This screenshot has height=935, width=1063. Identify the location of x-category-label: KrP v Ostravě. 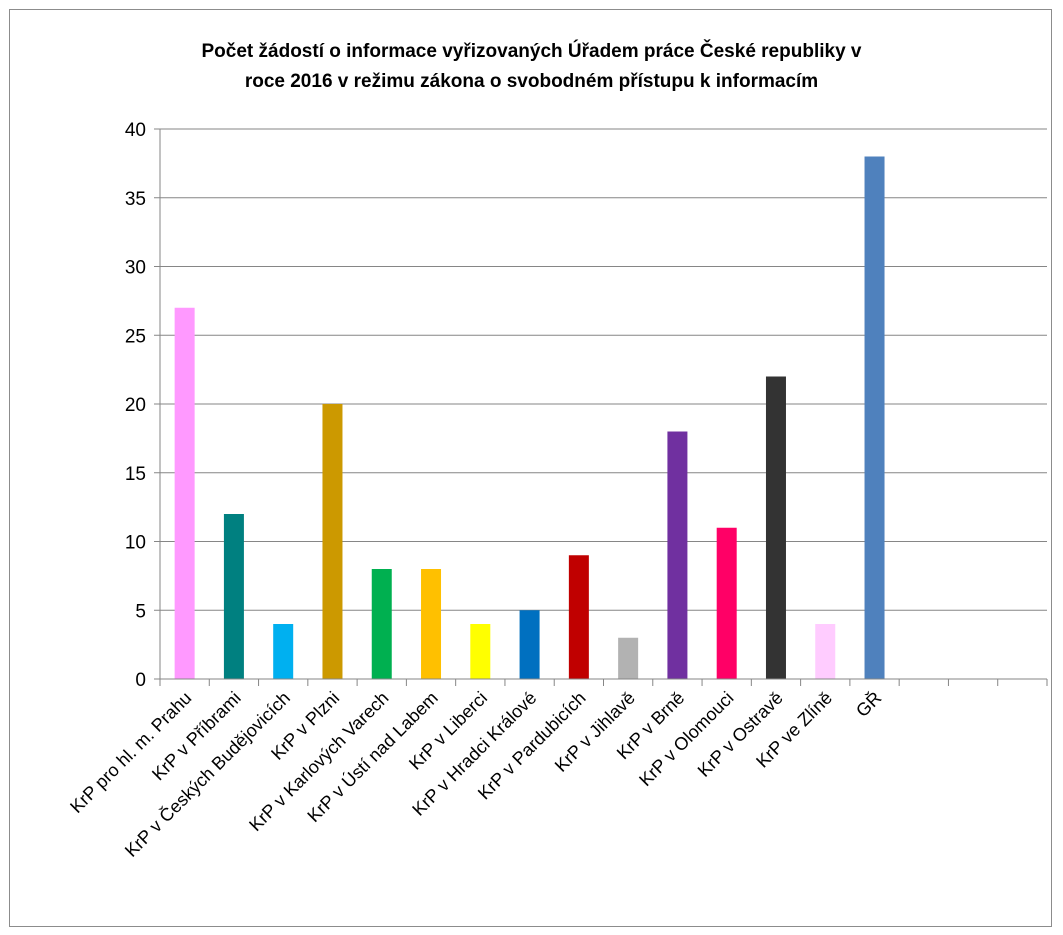
(740, 734).